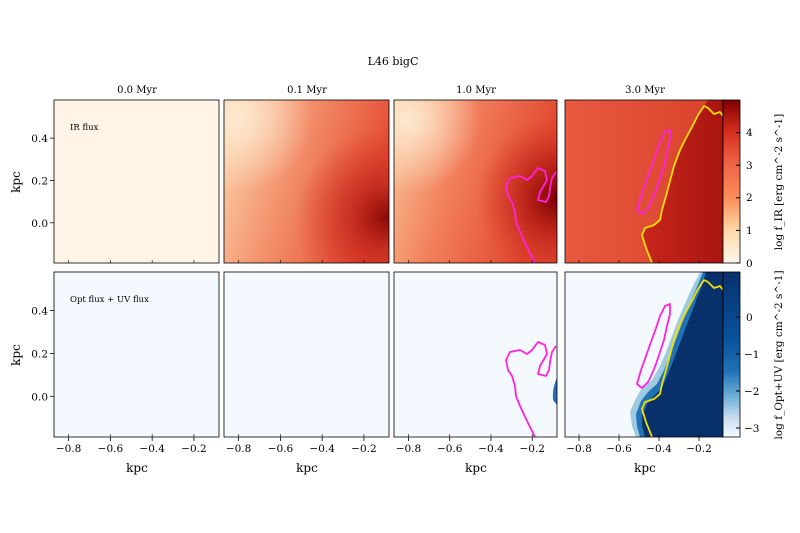 The image size is (800, 533). Describe the element at coordinates (645, 468) in the screenshot. I see `x-axis-label-3: kpc` at that location.